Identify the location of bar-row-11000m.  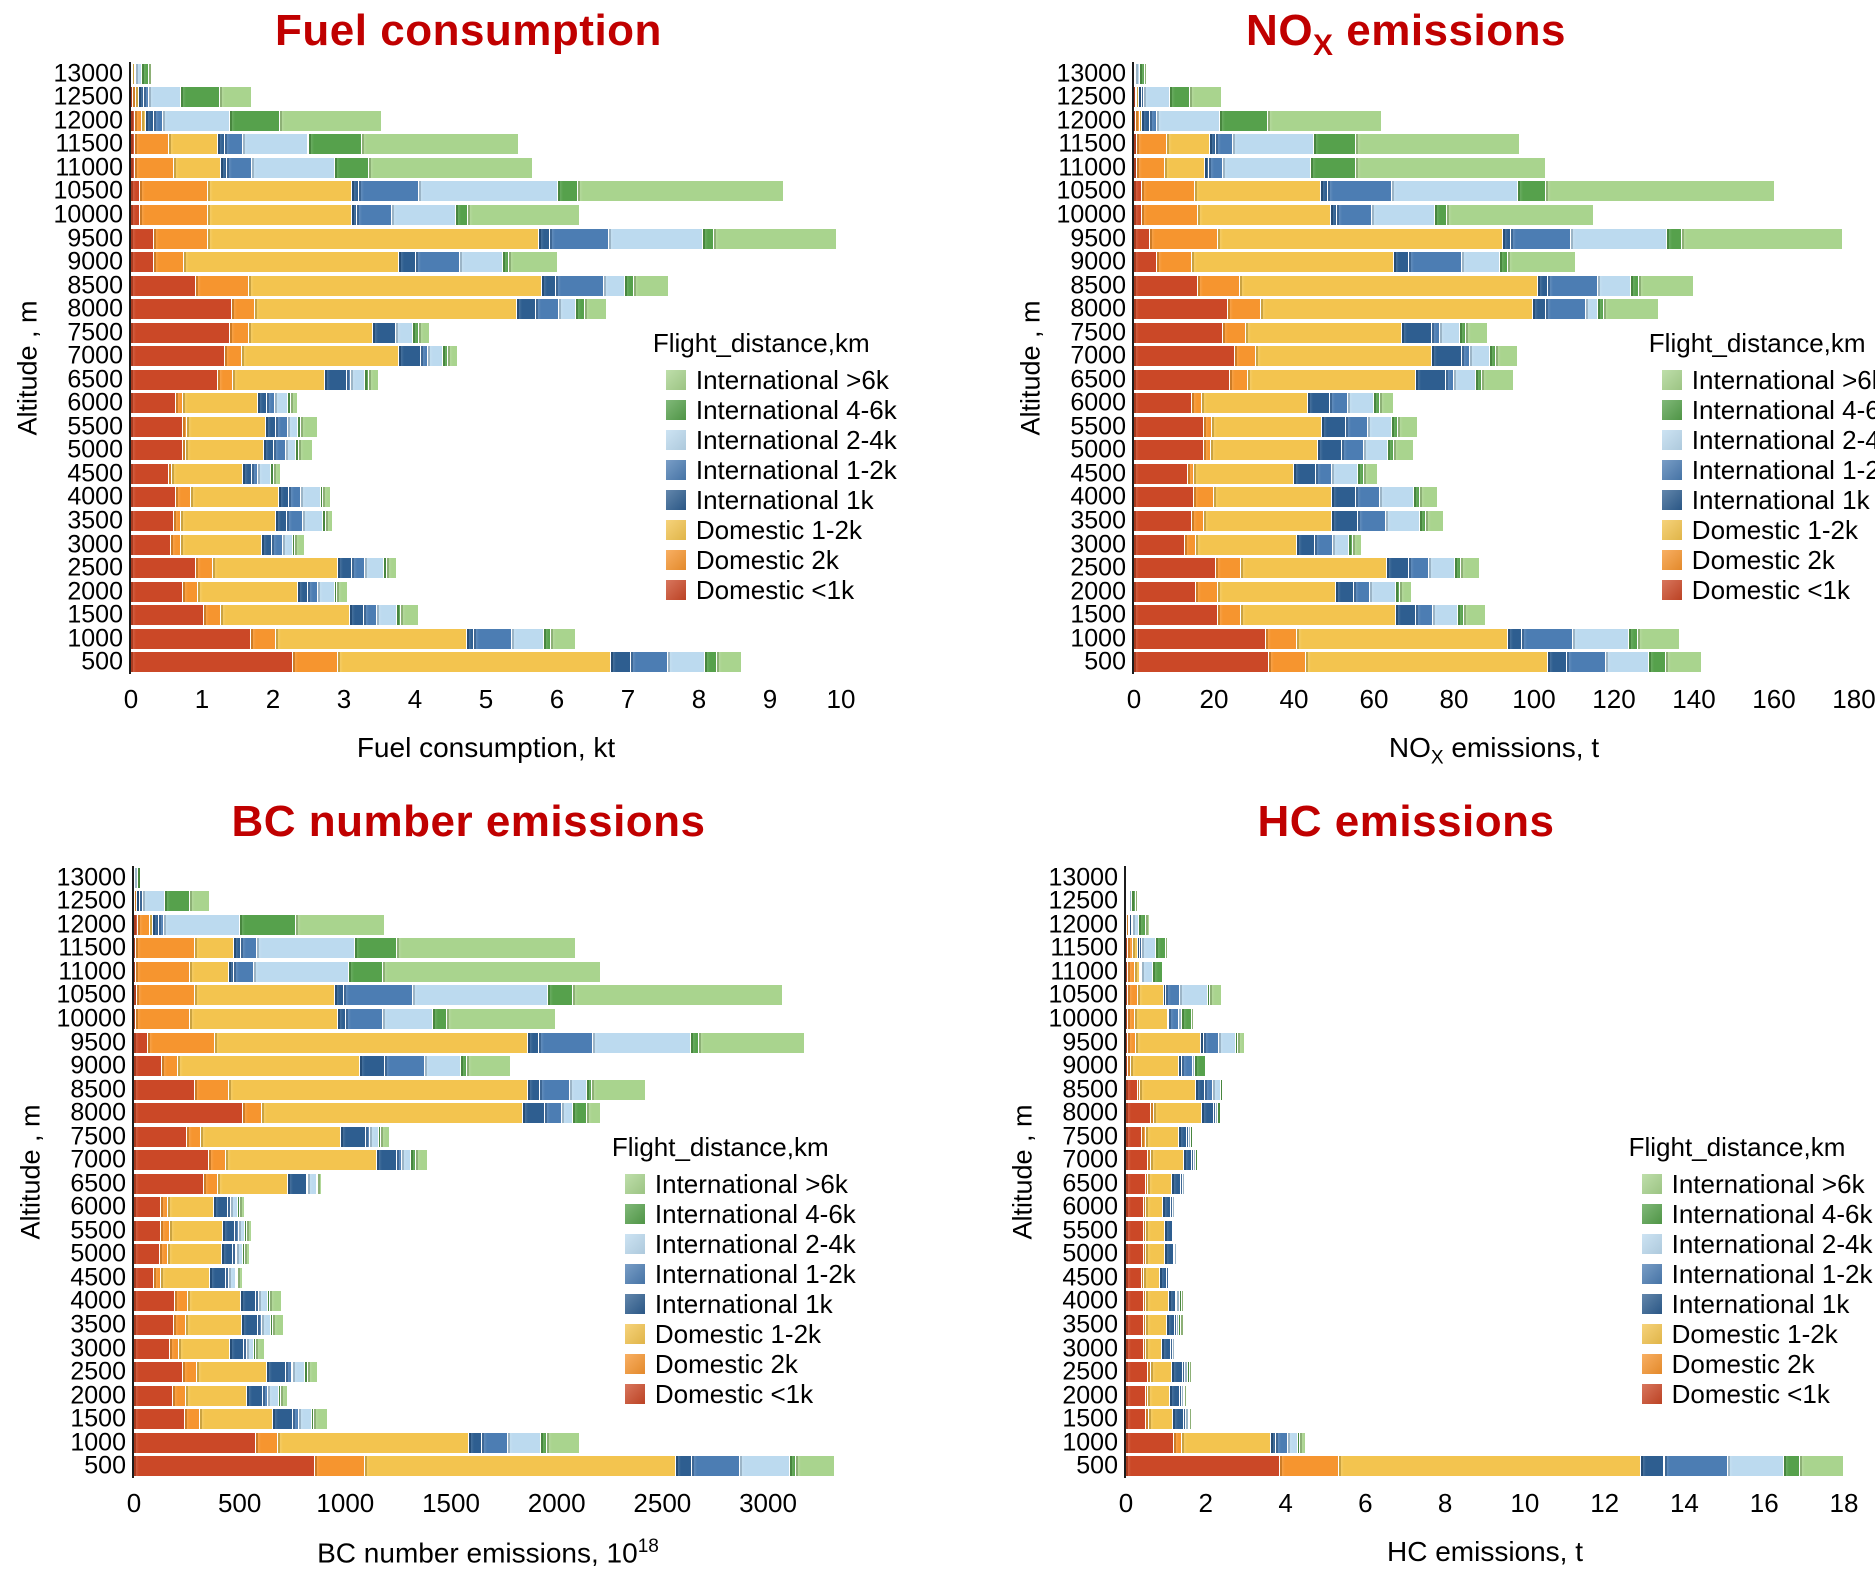
(486, 167).